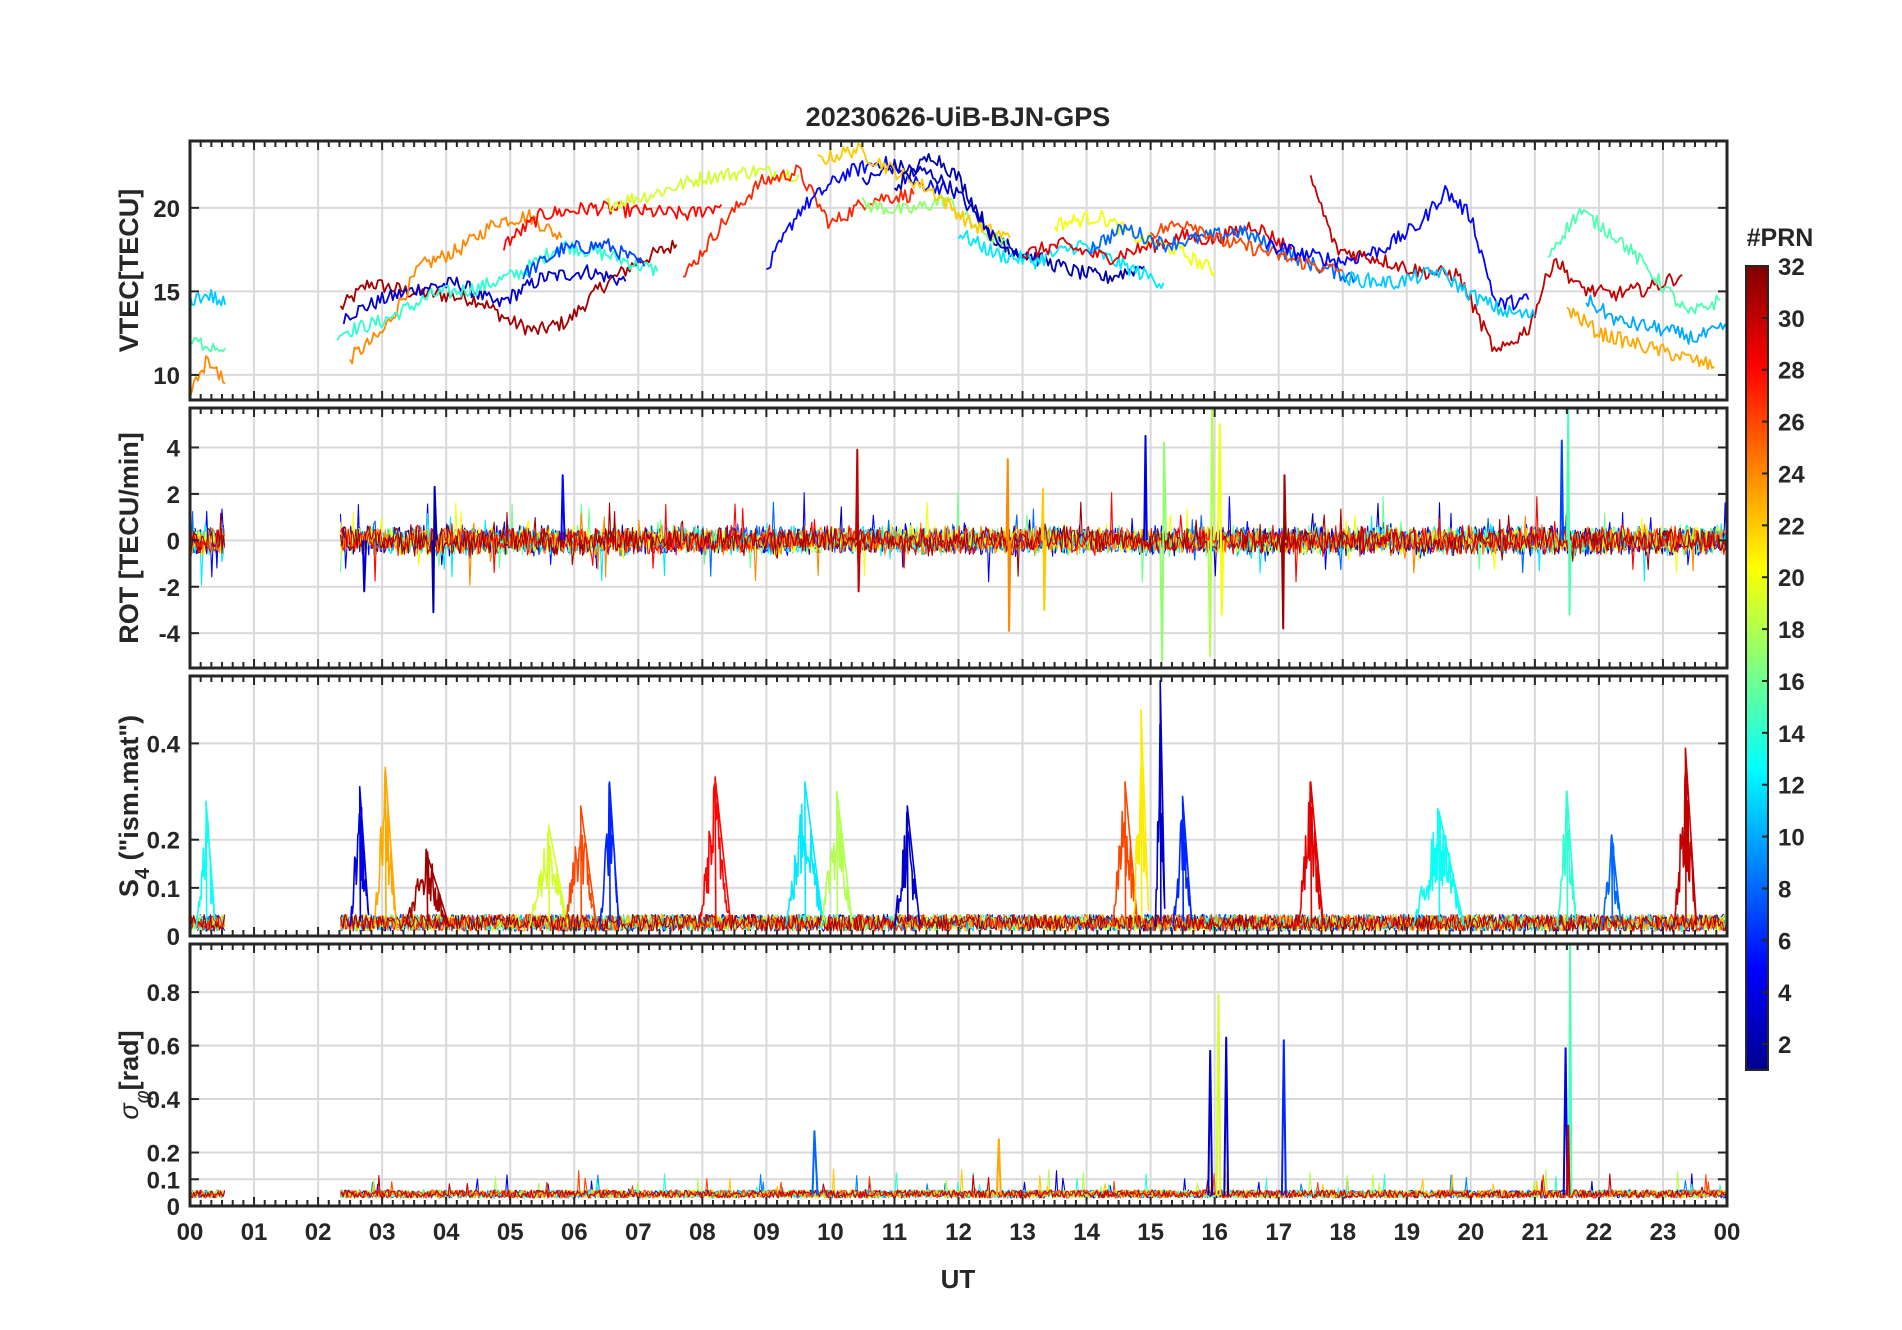  What do you see at coordinates (1033, 1184) in the screenshot?
I see `sigma-baseline-prn-26-2.35` at bounding box center [1033, 1184].